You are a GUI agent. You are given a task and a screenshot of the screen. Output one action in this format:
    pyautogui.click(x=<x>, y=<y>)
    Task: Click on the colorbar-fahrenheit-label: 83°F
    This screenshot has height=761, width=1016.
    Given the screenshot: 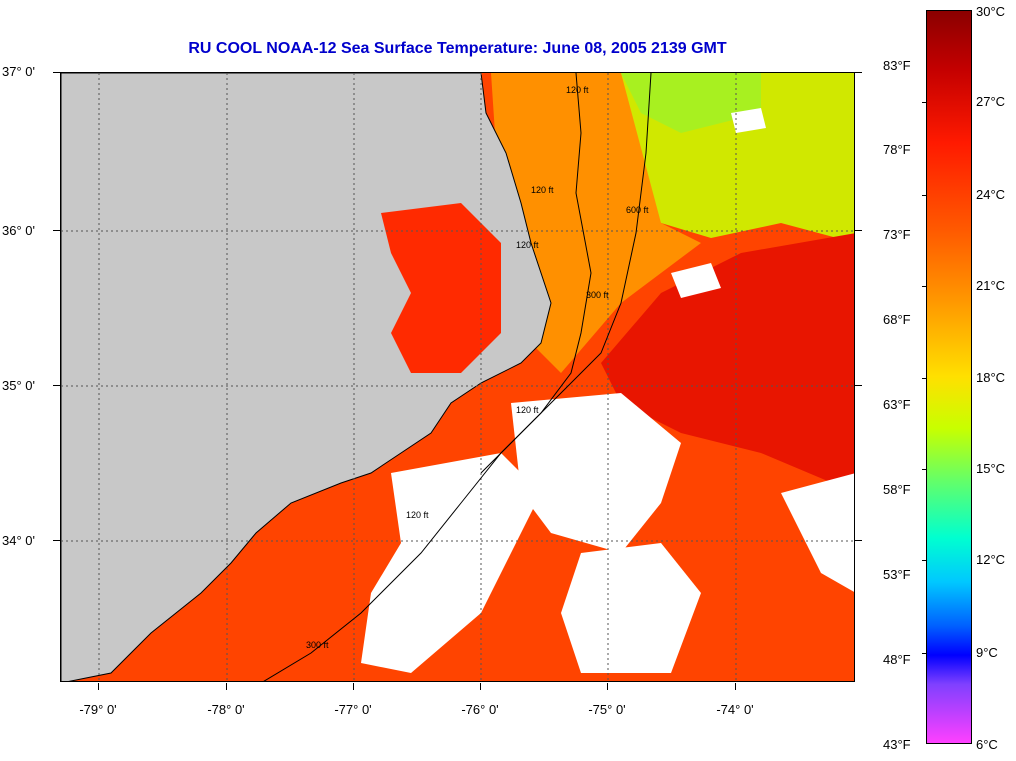 What is the action you would take?
    pyautogui.click(x=897, y=65)
    